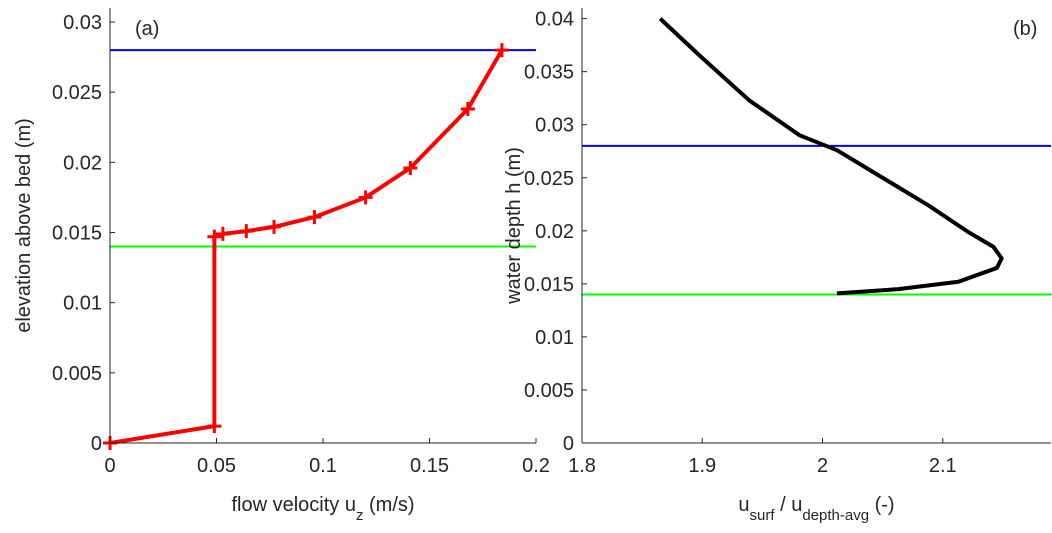  I want to click on x-axis-label: flow velocity uz (m/s), so click(322, 509).